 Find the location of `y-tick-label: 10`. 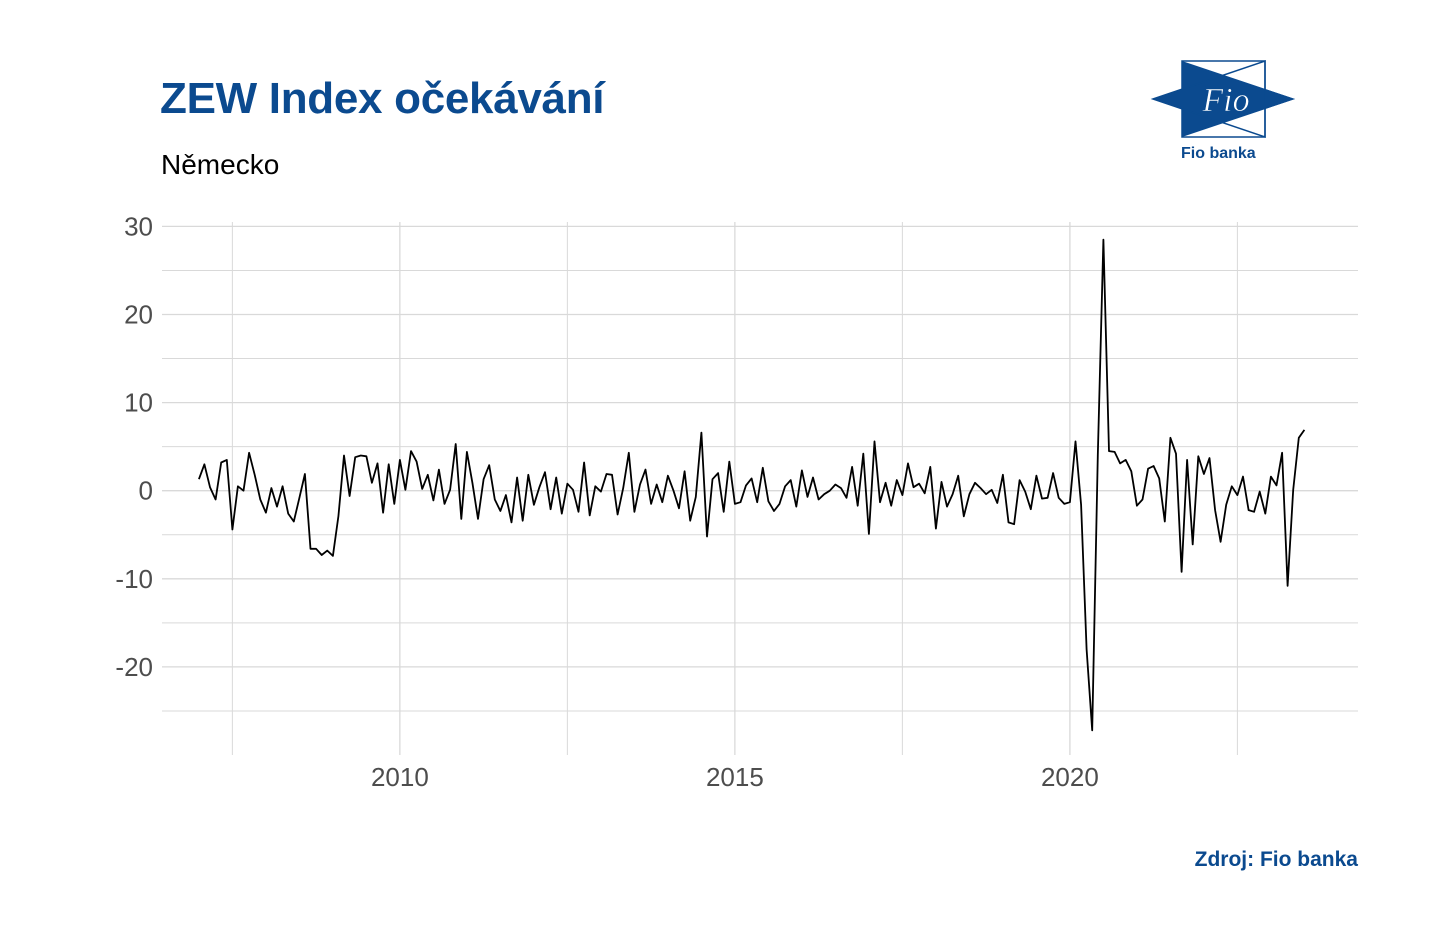

y-tick-label: 10 is located at coordinates (138, 403).